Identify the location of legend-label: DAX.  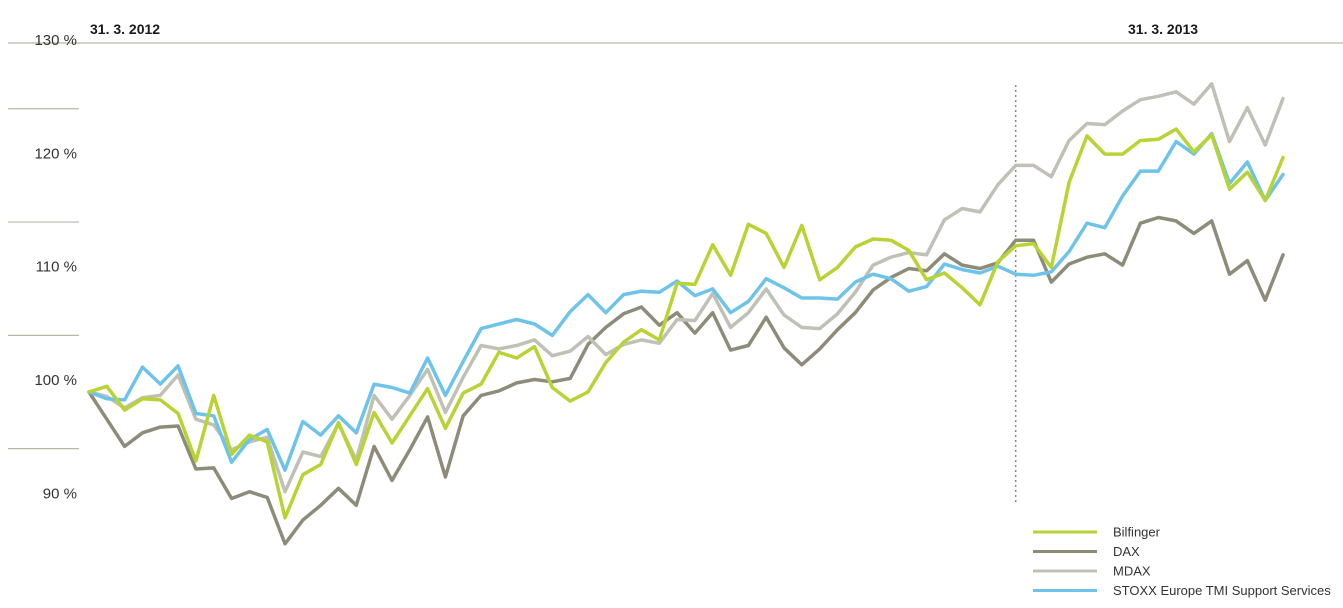
(1126, 551).